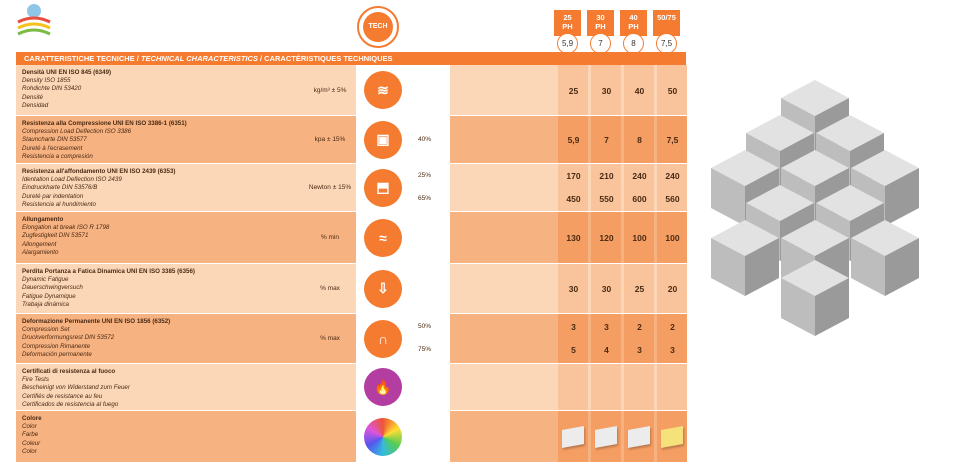 This screenshot has height=465, width=959. What do you see at coordinates (606, 176) in the screenshot?
I see `value-cell: 210` at bounding box center [606, 176].